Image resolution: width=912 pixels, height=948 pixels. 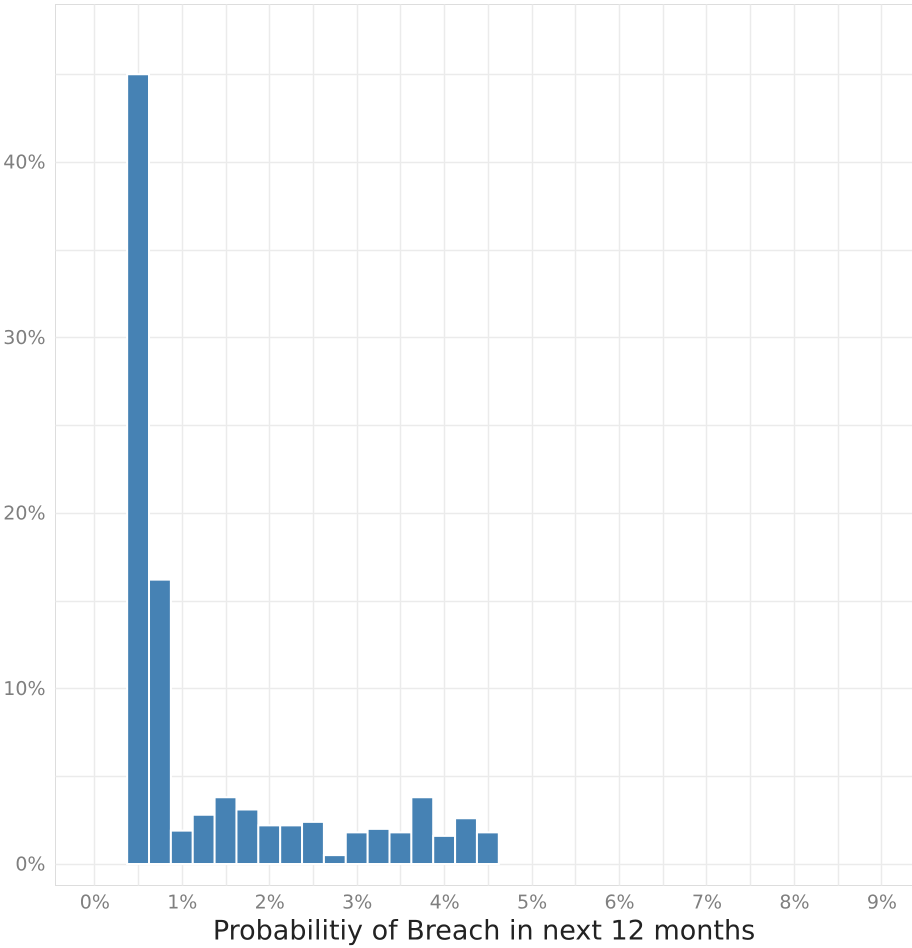 What do you see at coordinates (532, 903) in the screenshot?
I see `x-tick-label: 5%` at bounding box center [532, 903].